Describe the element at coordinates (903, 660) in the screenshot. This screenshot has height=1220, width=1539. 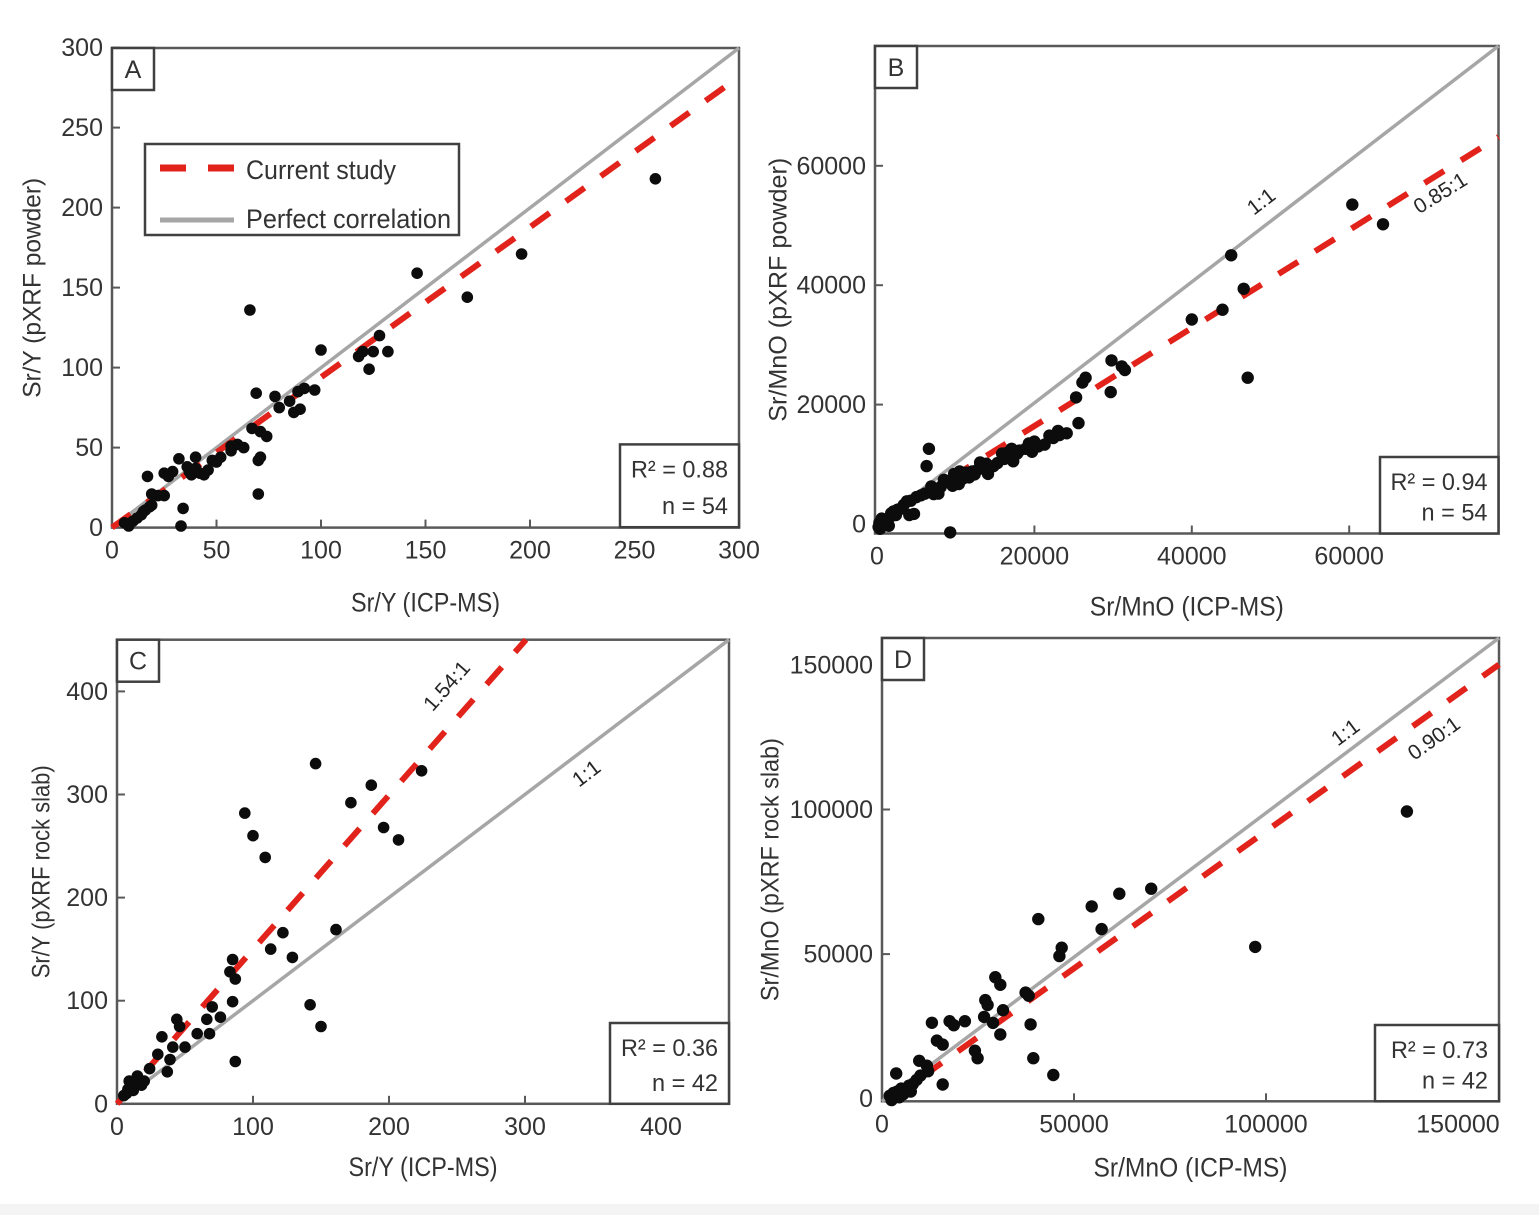
I see `svg-text: D` at that location.